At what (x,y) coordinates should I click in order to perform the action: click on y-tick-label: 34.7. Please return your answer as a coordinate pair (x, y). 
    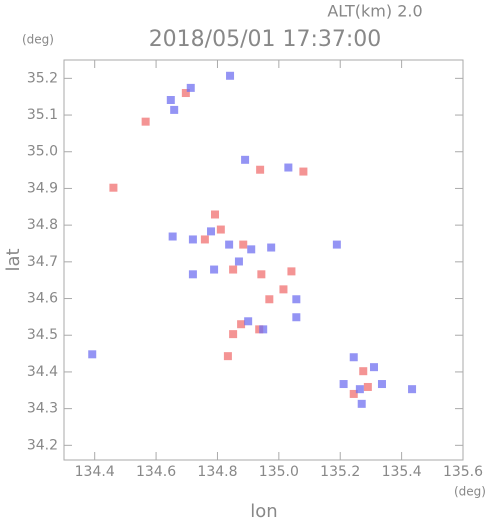
    Looking at the image, I should click on (42, 262).